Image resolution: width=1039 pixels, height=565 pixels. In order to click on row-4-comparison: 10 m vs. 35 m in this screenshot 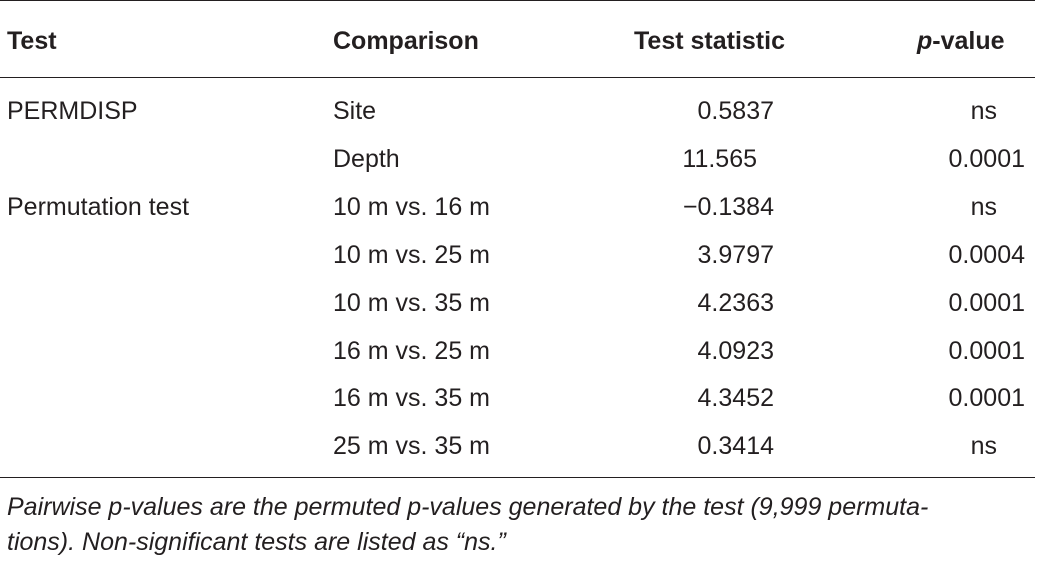, I will do `click(411, 303)`.